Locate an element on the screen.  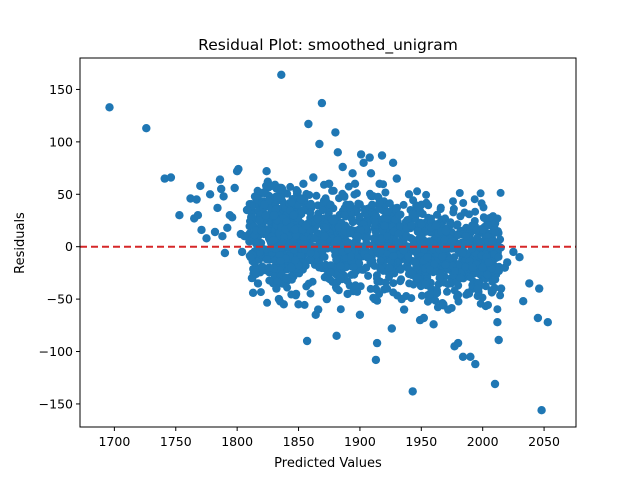
x-tick-label: 2000 is located at coordinates (483, 441).